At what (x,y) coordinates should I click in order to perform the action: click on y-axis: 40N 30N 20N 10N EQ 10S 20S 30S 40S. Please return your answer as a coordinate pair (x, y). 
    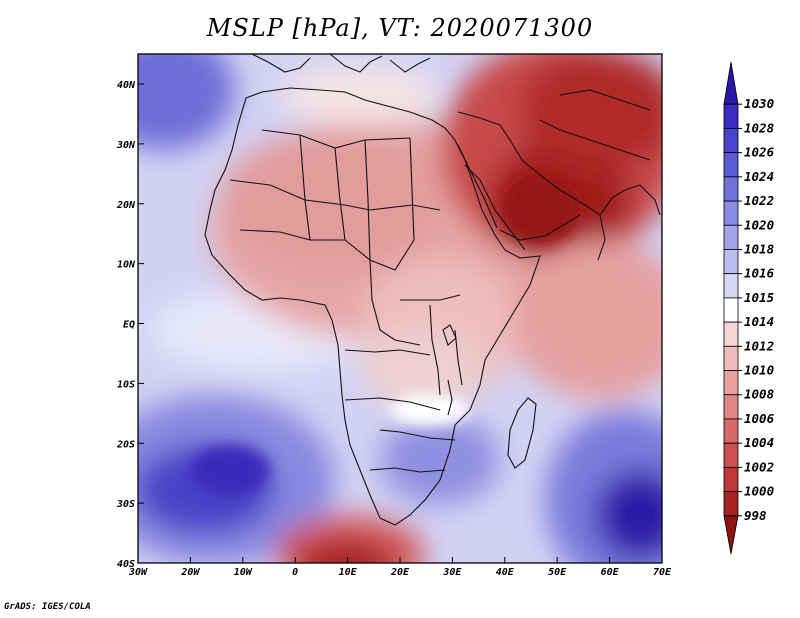
    Looking at the image, I should click on (130, 325).